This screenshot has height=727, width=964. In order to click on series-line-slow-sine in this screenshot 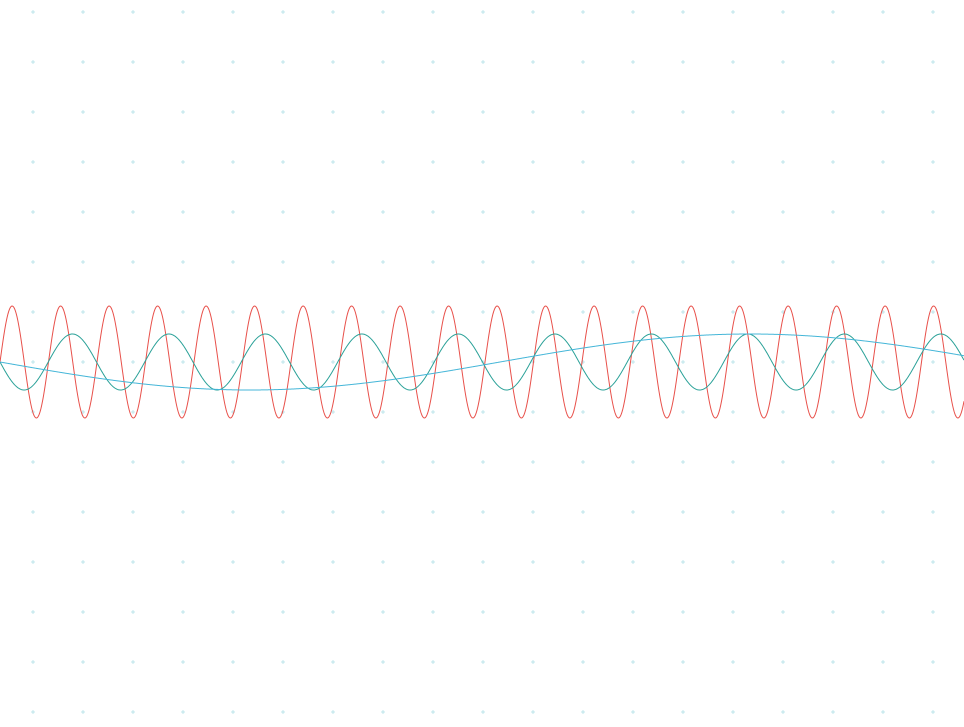, I will do `click(482, 362)`.